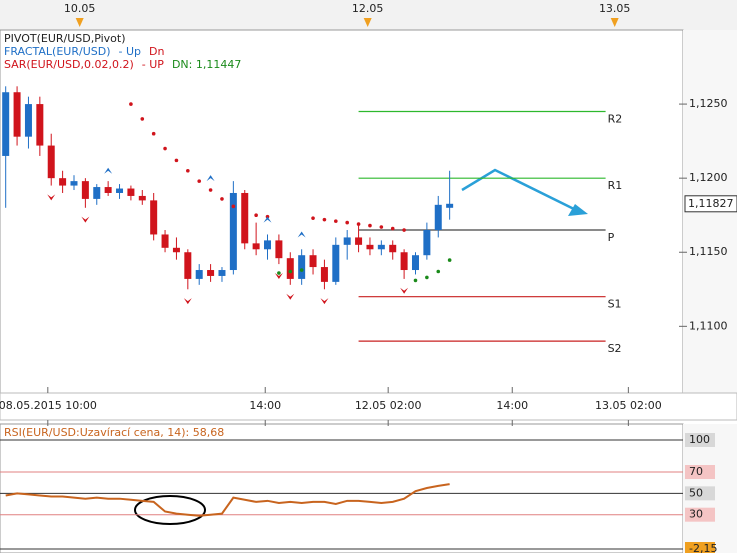 The width and height of the screenshot is (737, 553). Describe the element at coordinates (156, 51) in the screenshot. I see `legend-part: Dn` at that location.